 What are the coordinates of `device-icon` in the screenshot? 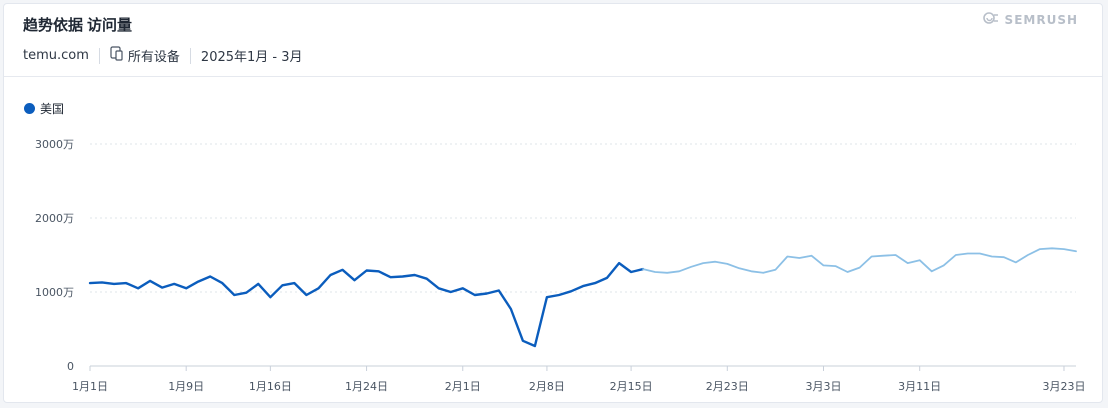 It's located at (117, 55).